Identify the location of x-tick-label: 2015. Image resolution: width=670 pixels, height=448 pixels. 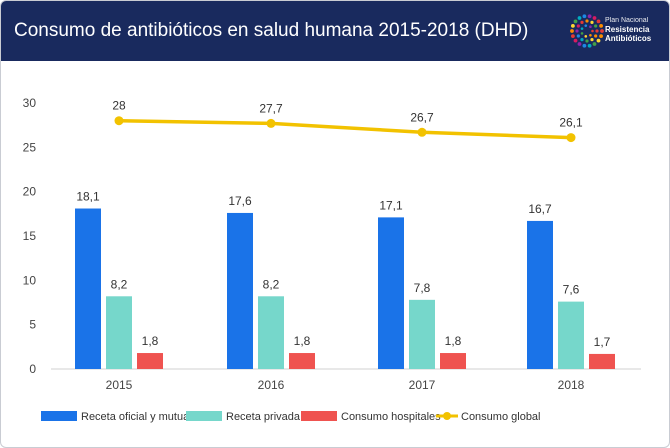
(119, 385).